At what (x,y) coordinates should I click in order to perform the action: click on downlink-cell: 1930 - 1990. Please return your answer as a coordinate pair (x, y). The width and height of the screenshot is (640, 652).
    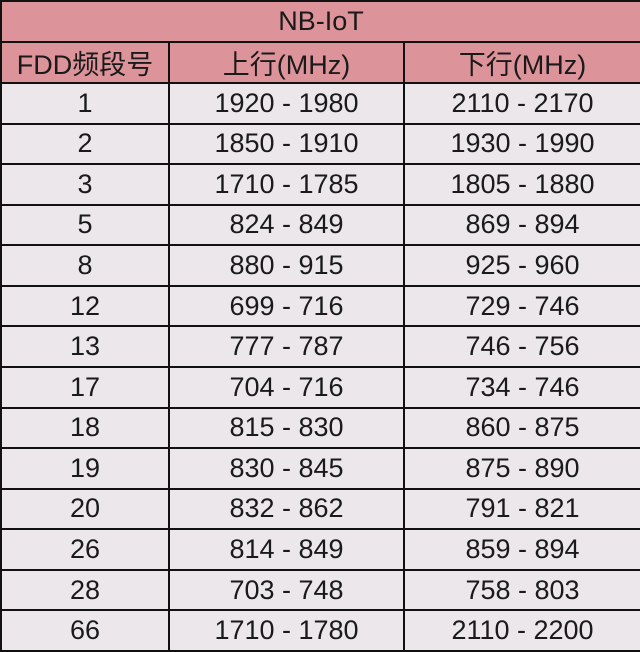
    Looking at the image, I should click on (521, 144).